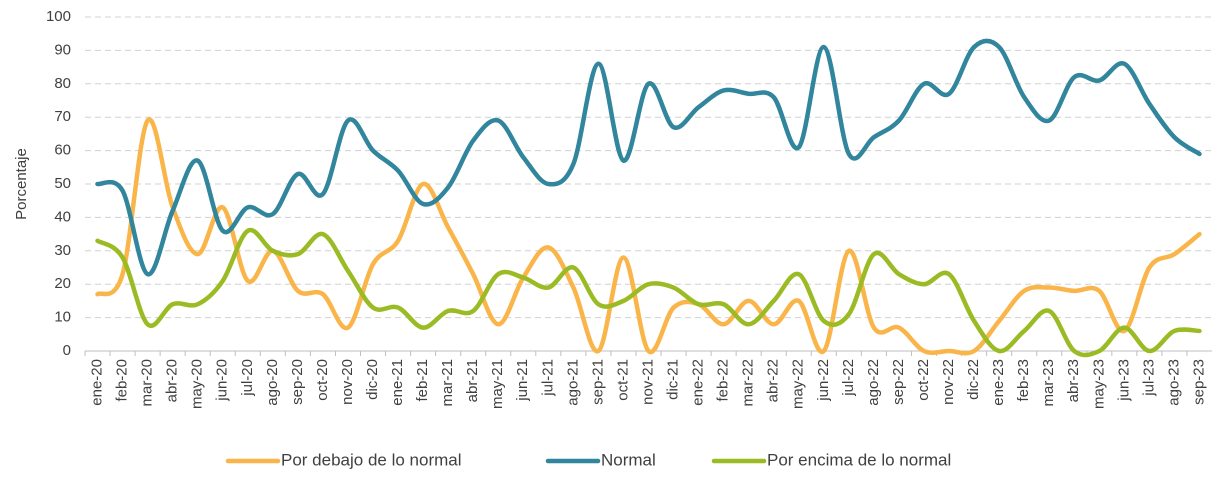 This screenshot has width=1214, height=480. What do you see at coordinates (723, 380) in the screenshot?
I see `x-tick-label: feb-22` at bounding box center [723, 380].